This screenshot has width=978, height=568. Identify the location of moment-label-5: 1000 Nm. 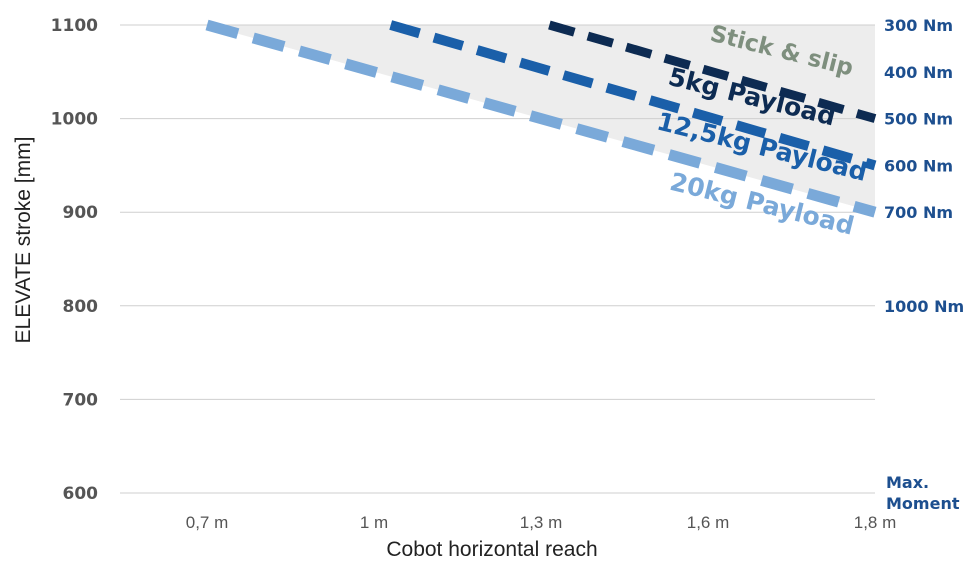
(924, 306).